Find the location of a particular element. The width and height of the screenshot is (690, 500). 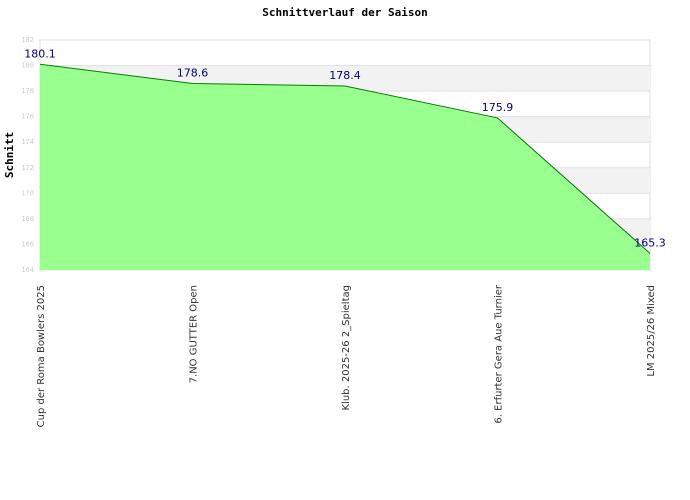

data-label: 178.4 is located at coordinates (345, 75).